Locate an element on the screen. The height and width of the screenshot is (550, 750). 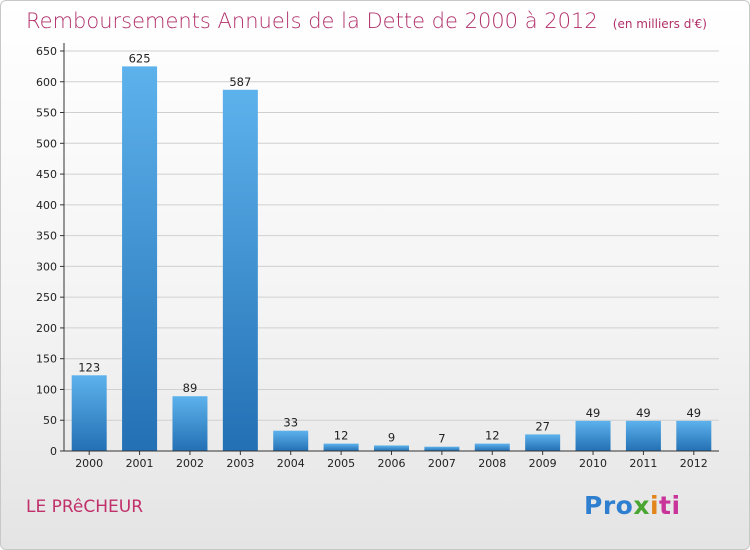
commune-name: LE PRêCHEUR is located at coordinates (85, 507).